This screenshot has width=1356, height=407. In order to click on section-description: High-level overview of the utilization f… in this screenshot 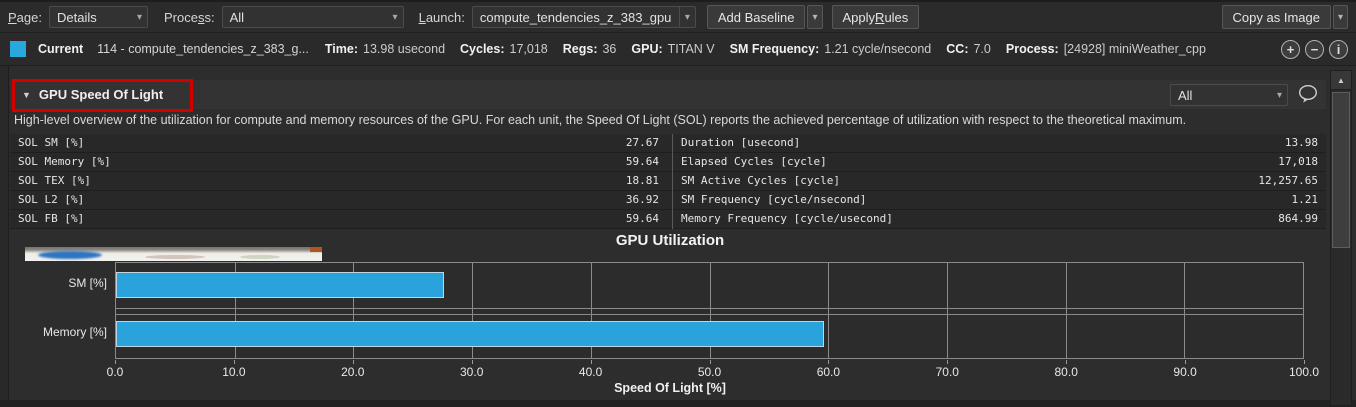, I will do `click(600, 120)`.